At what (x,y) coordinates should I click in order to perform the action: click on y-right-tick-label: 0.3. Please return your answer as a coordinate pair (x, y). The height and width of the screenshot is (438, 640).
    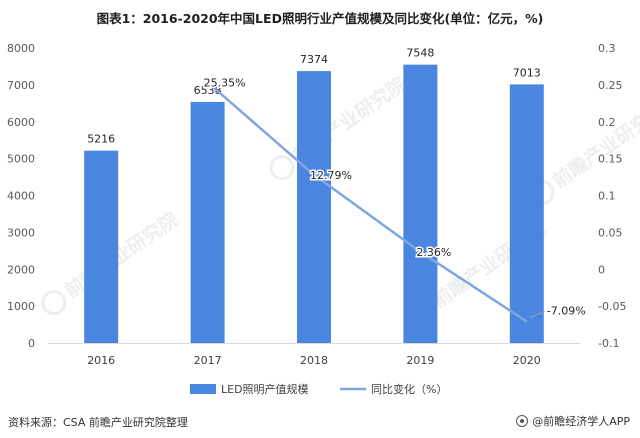
    Looking at the image, I should click on (607, 48).